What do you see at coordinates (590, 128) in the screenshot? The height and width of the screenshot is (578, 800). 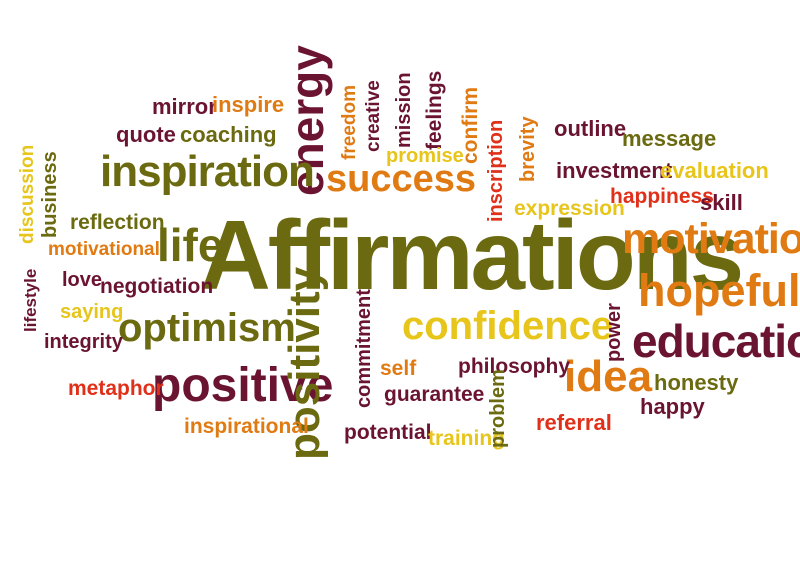 I see `word-outline: outline` at bounding box center [590, 128].